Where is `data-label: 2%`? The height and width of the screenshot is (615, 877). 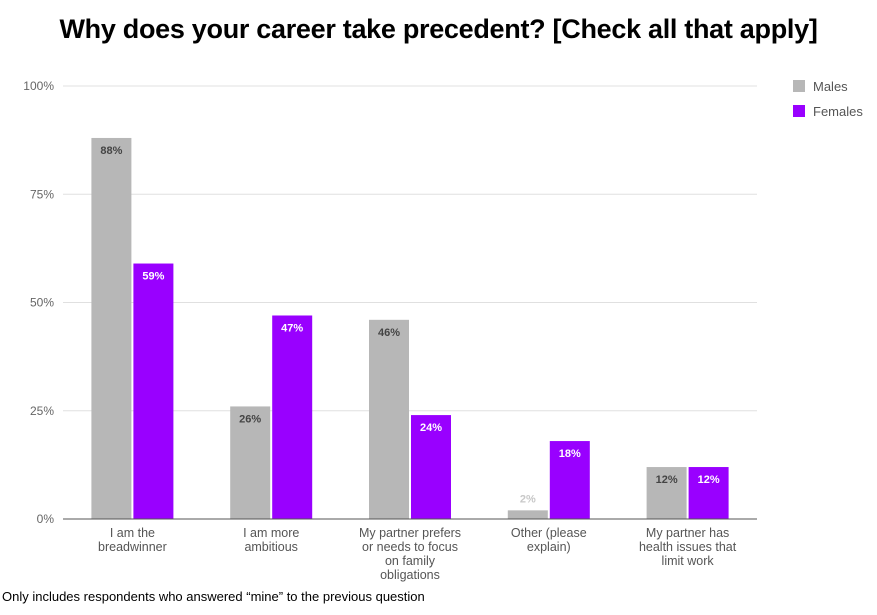 data-label: 2% is located at coordinates (528, 499).